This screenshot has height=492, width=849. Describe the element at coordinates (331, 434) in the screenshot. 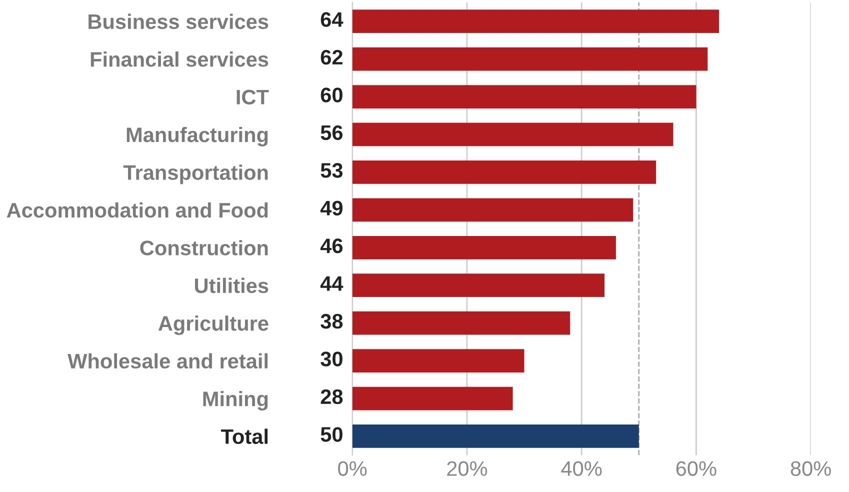

I see `data-label: 50` at that location.